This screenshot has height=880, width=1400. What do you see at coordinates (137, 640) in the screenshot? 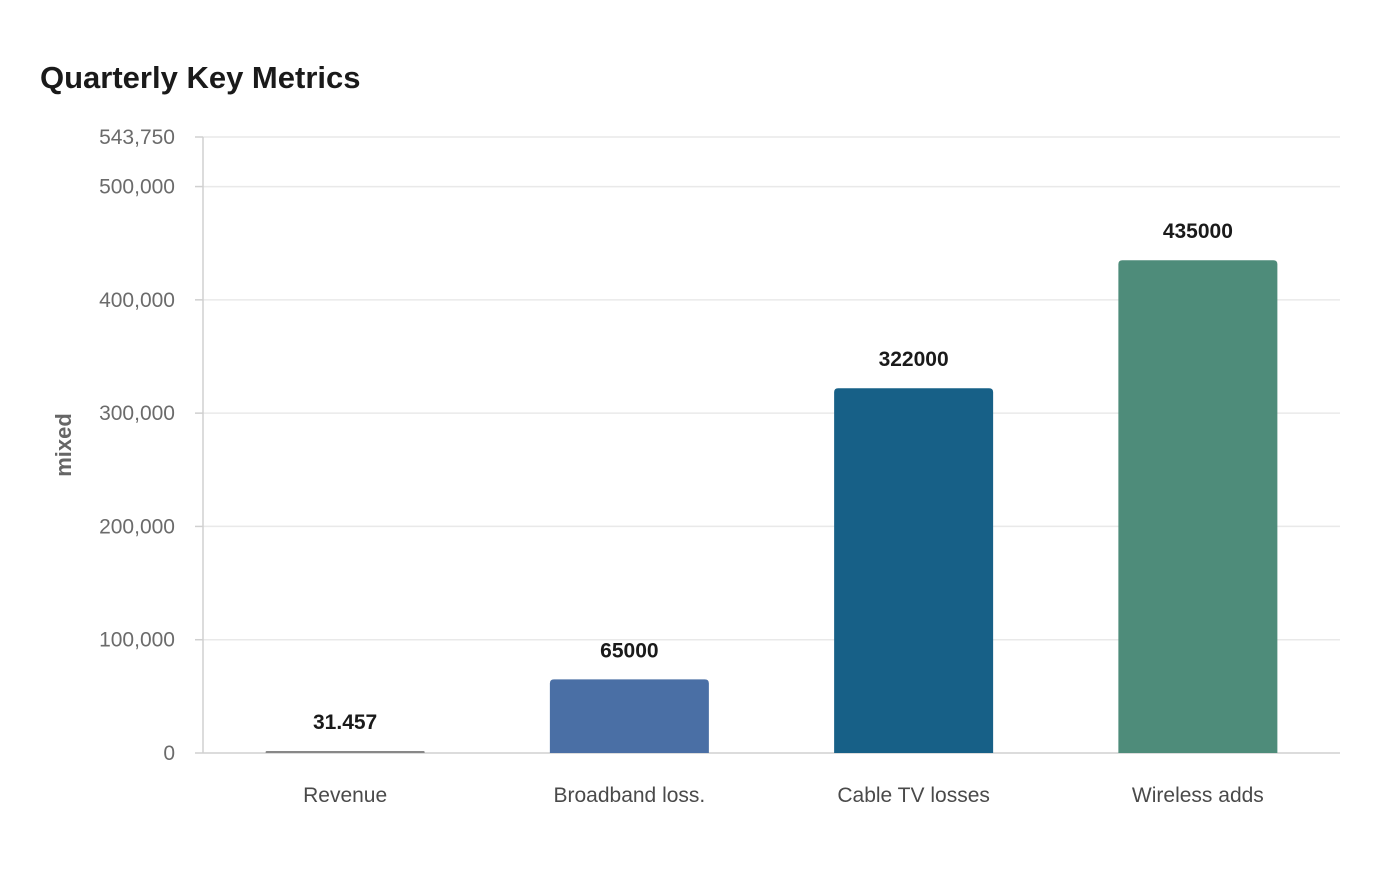
I see `y-tick-label: 100,000` at bounding box center [137, 640].